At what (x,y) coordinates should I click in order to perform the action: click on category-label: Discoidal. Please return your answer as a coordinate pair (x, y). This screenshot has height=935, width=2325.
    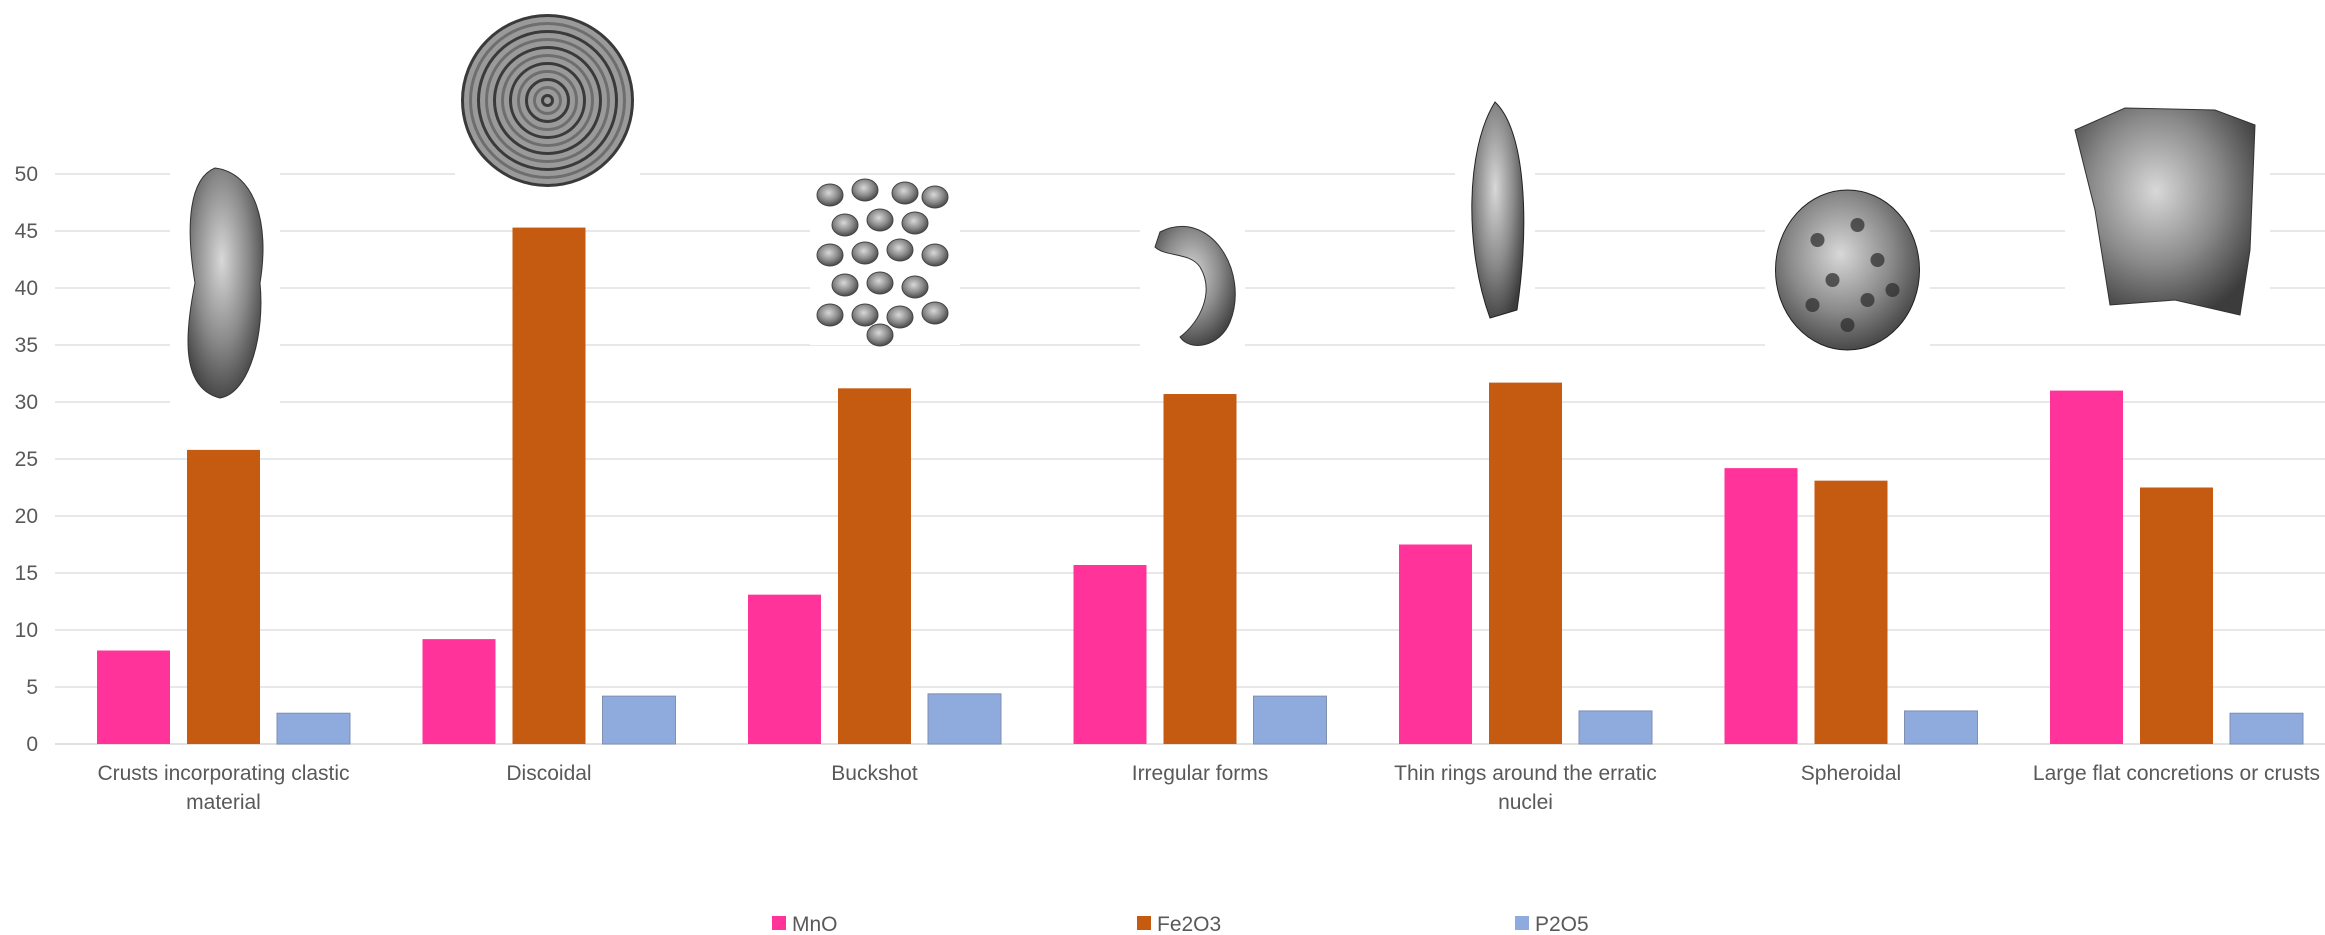
    Looking at the image, I should click on (548, 773).